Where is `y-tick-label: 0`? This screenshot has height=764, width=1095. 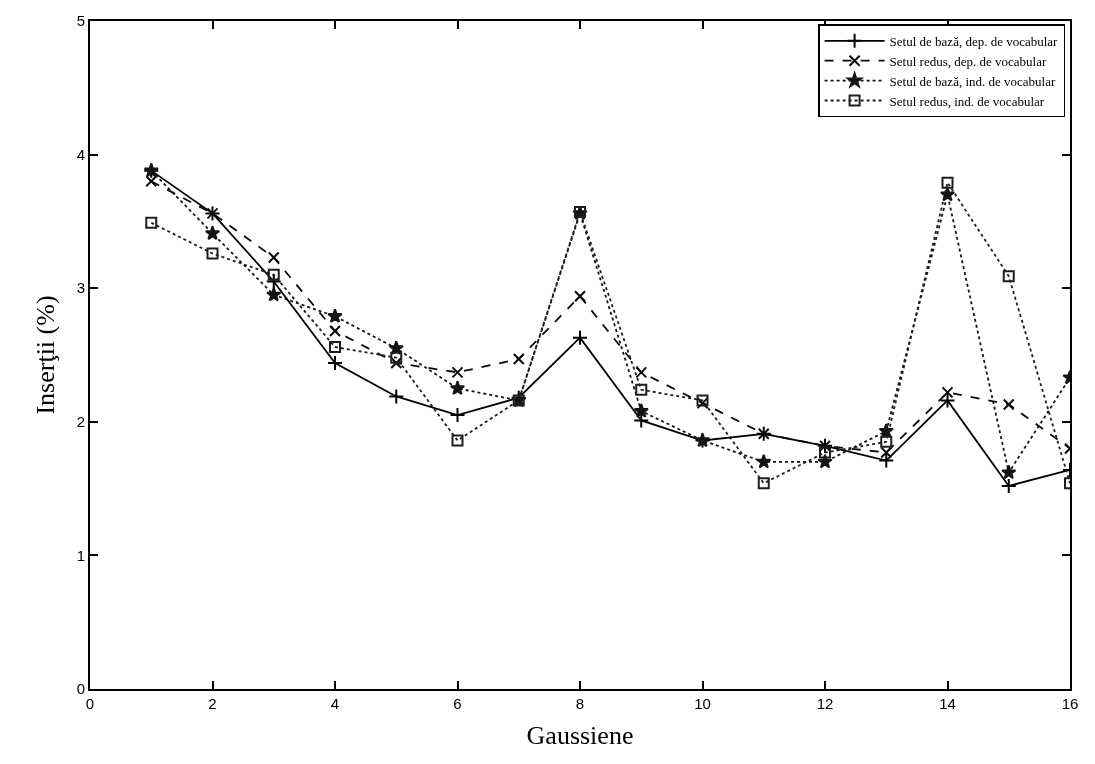 y-tick-label: 0 is located at coordinates (80, 689).